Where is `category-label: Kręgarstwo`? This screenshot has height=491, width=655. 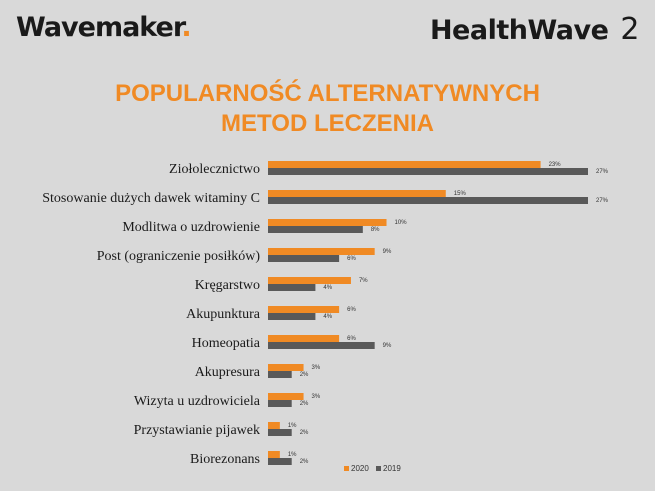
category-label: Kręgarstwo is located at coordinates (227, 285).